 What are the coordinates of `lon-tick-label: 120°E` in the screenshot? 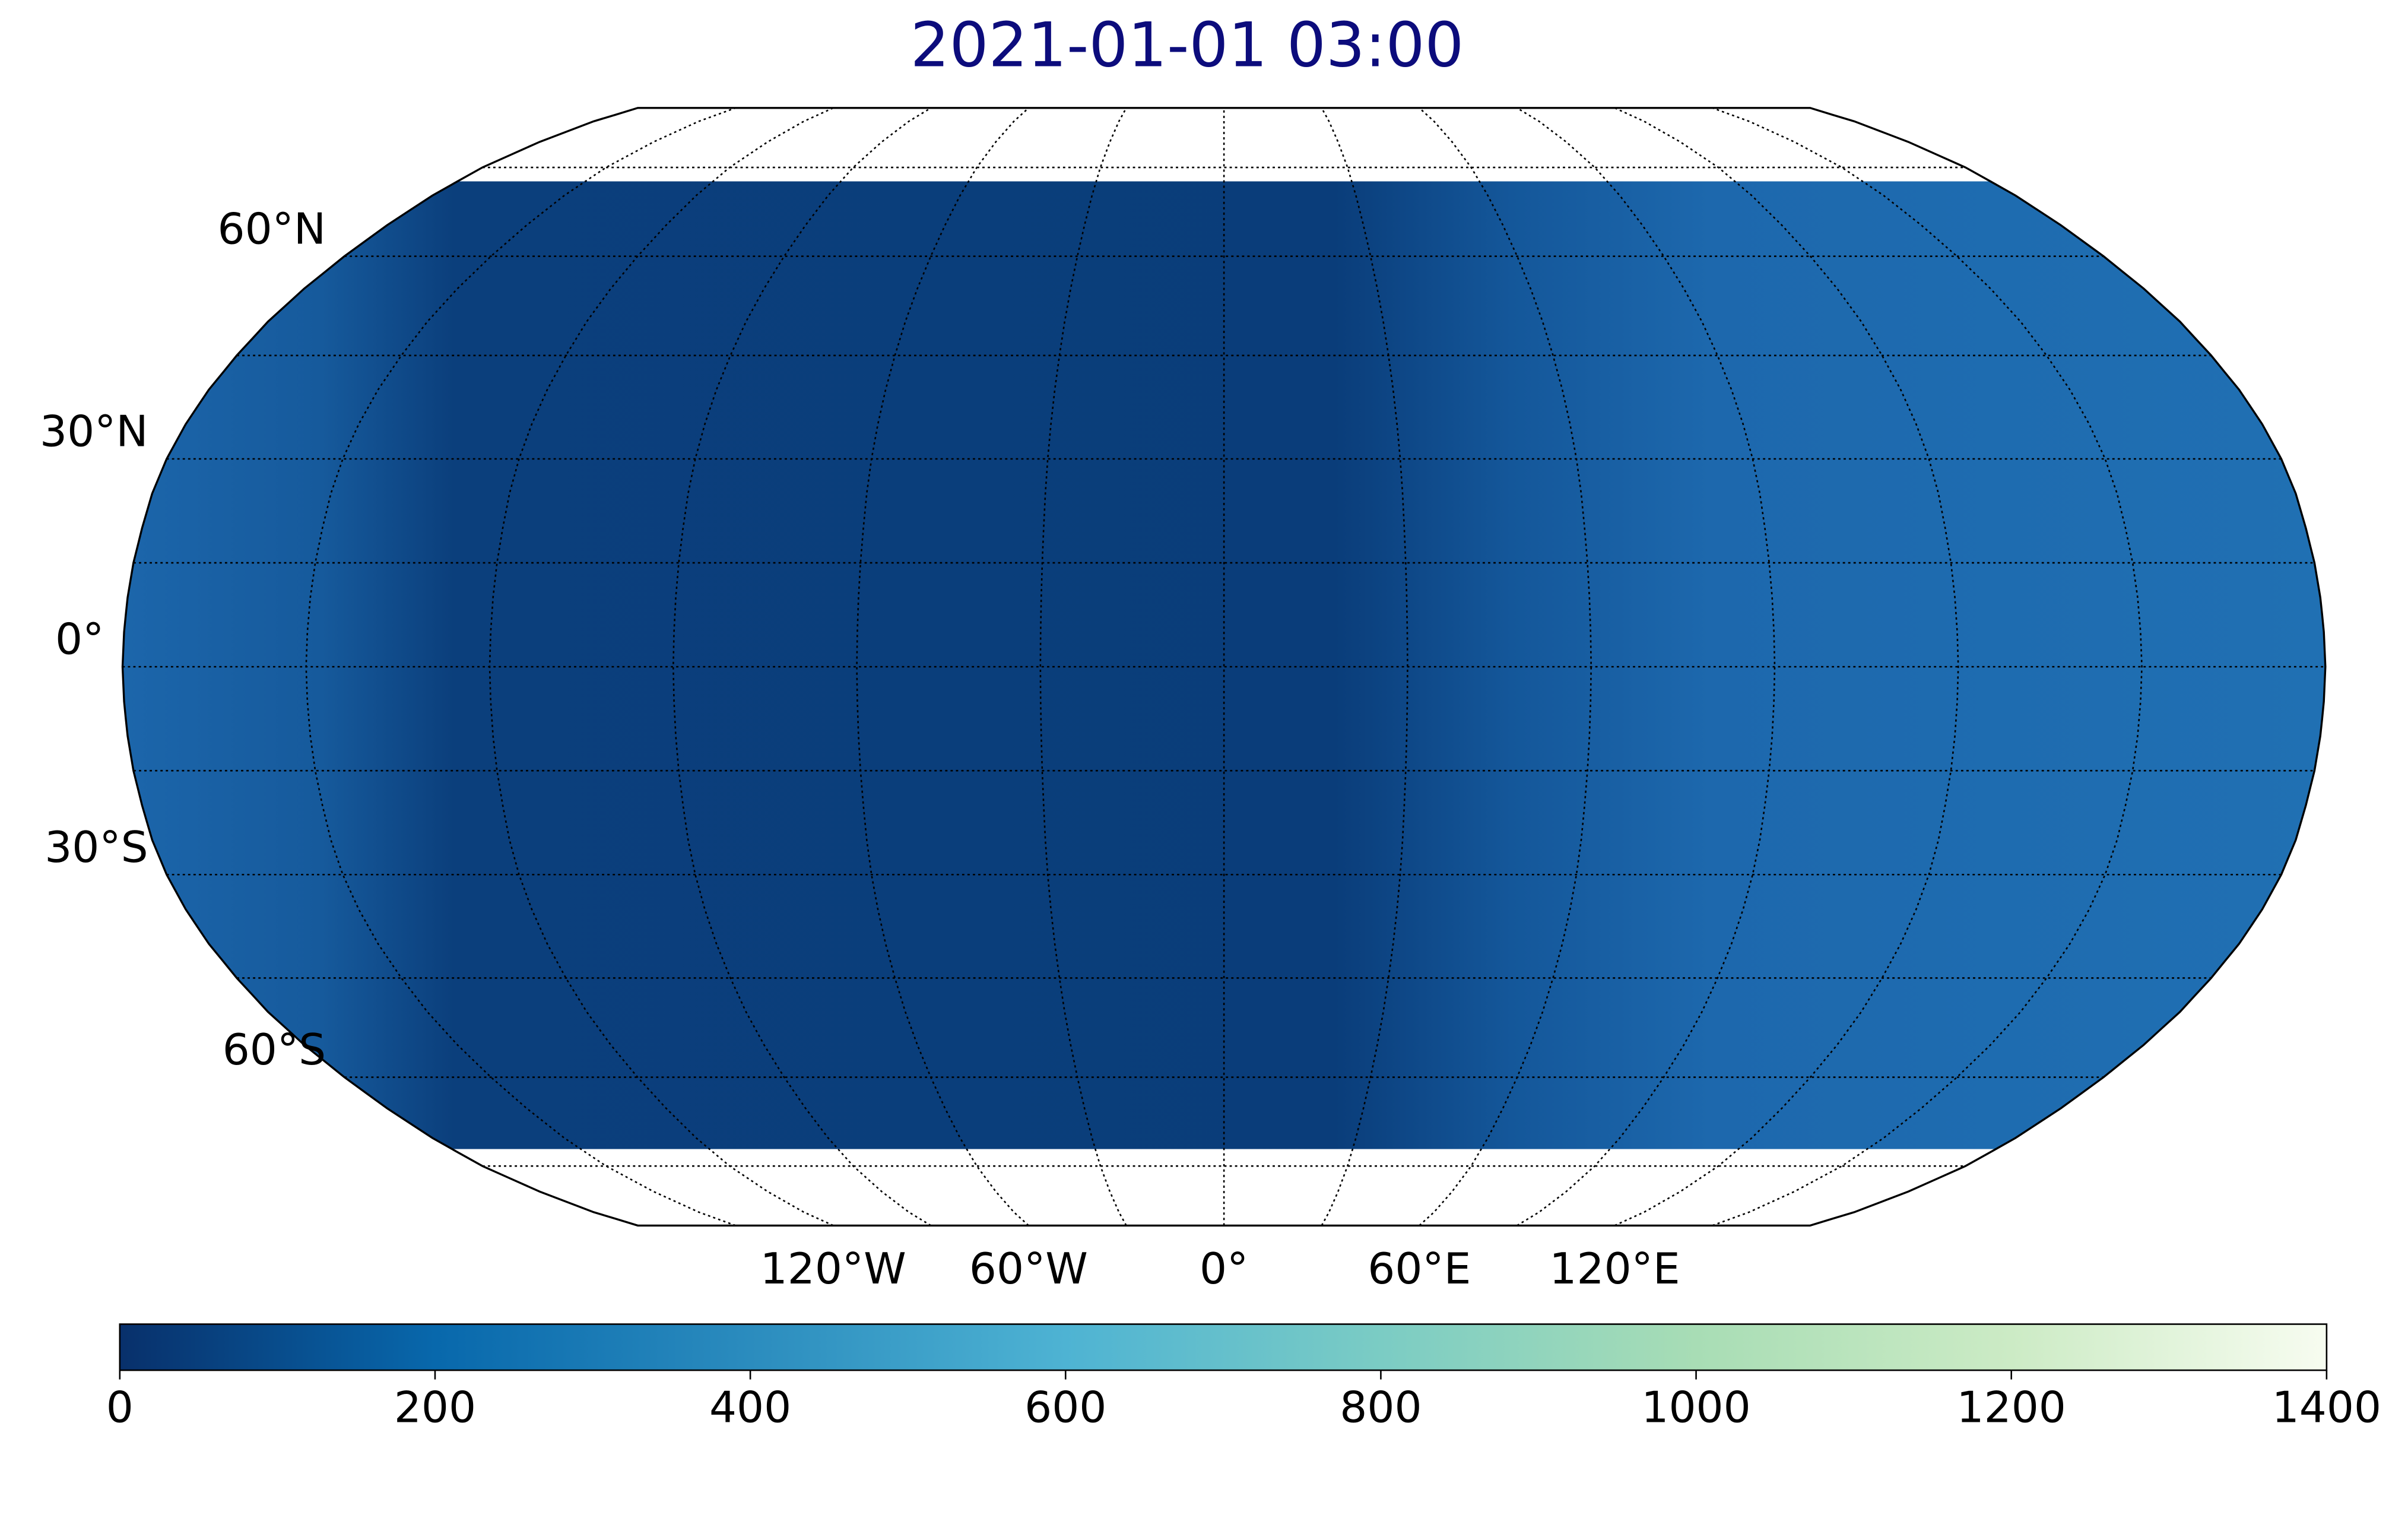 It's located at (1615, 1269).